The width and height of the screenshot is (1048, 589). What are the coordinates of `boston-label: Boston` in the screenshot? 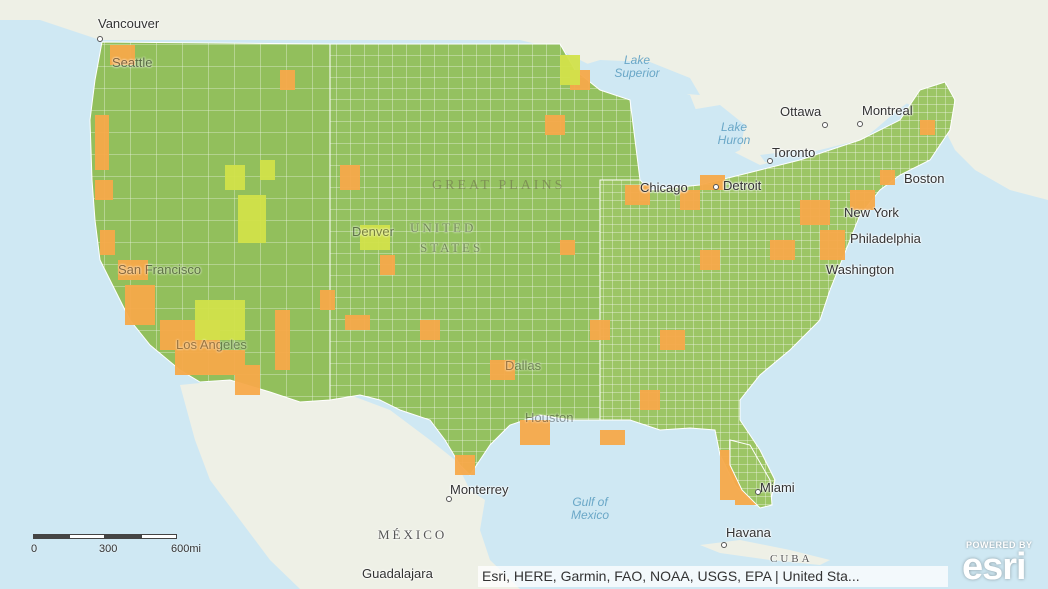 It's located at (924, 178).